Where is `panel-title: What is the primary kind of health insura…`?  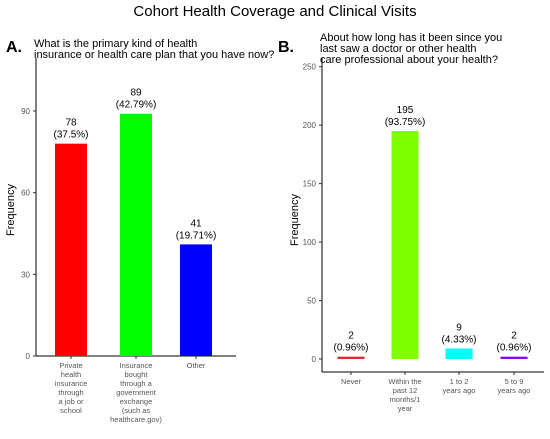 panel-title: What is the primary kind of health insura… is located at coordinates (154, 49).